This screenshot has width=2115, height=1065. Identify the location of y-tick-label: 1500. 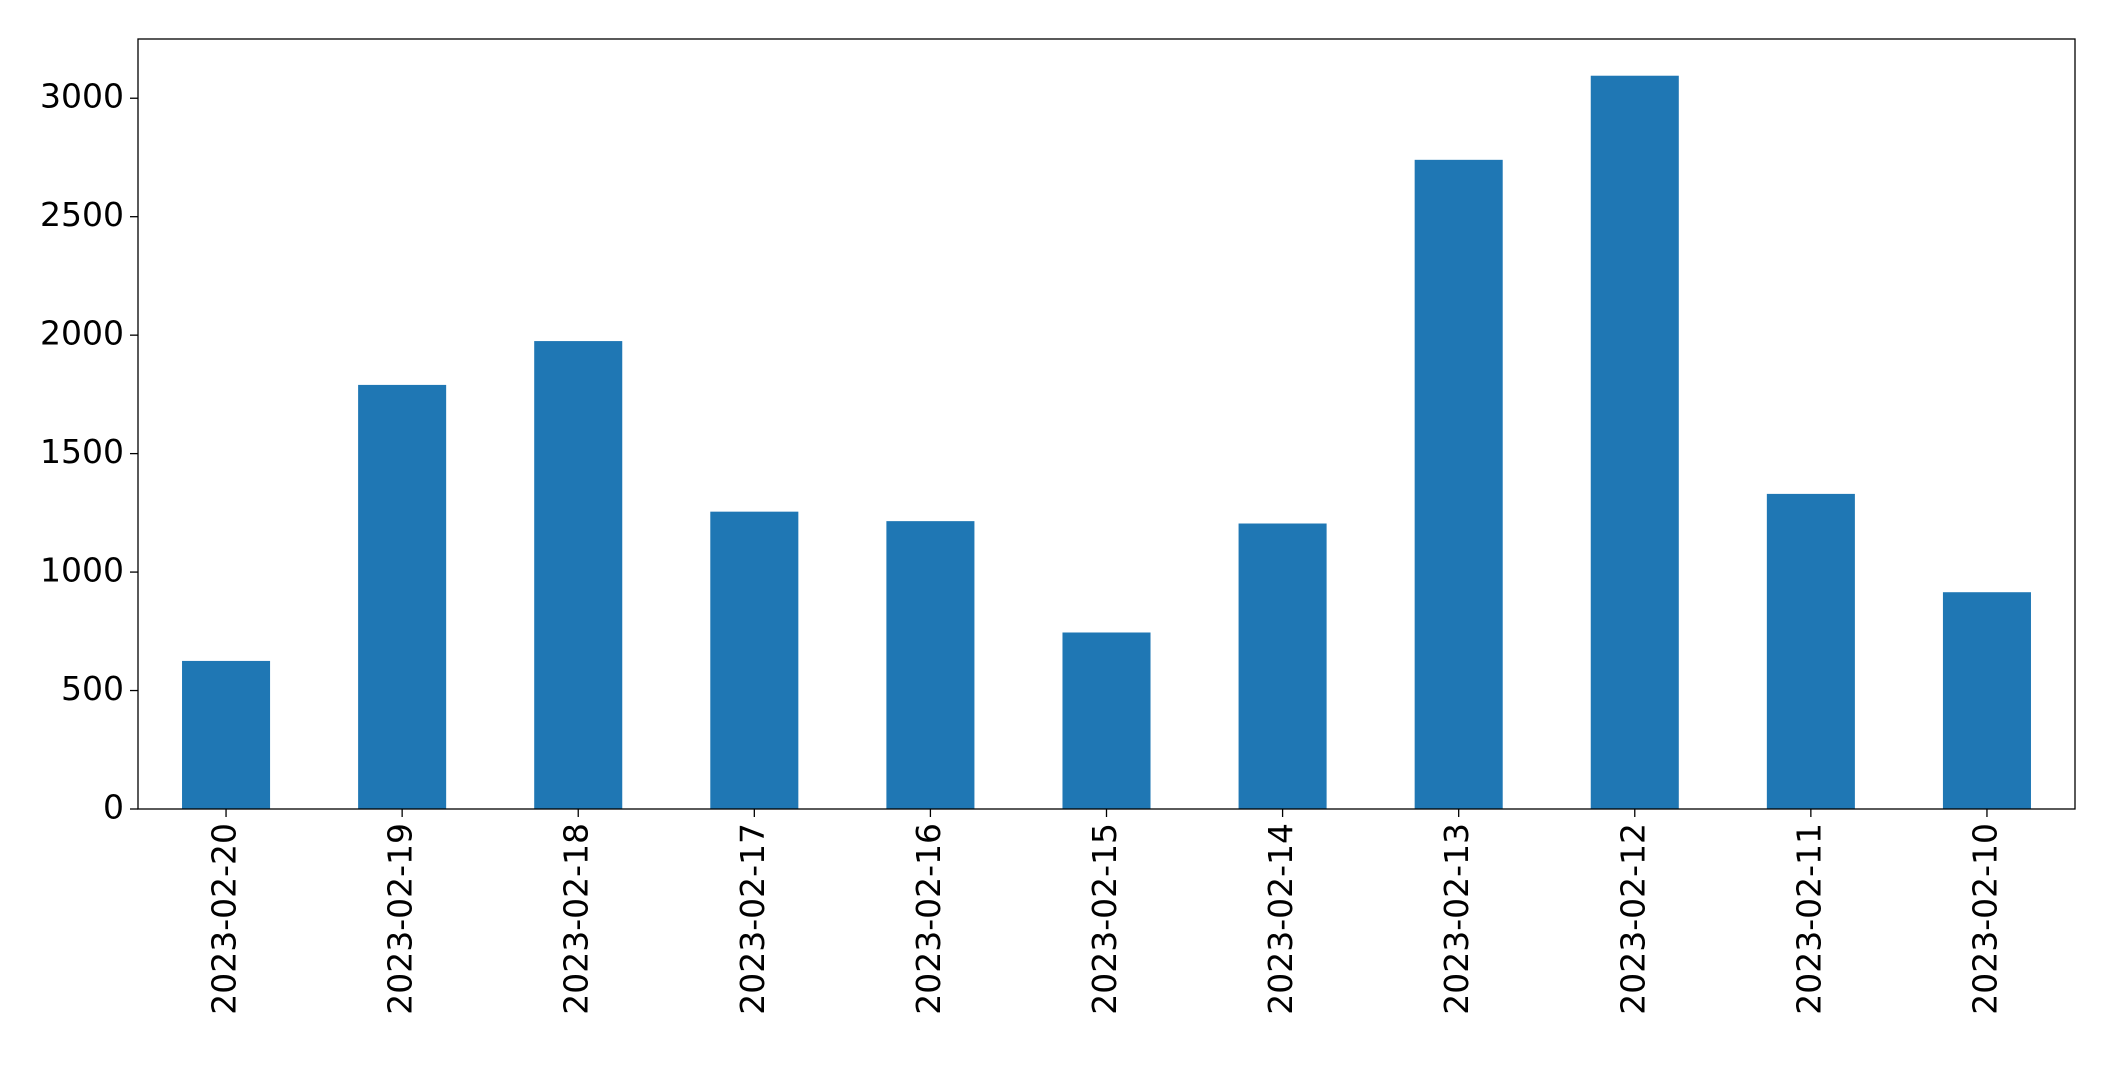
(82, 451).